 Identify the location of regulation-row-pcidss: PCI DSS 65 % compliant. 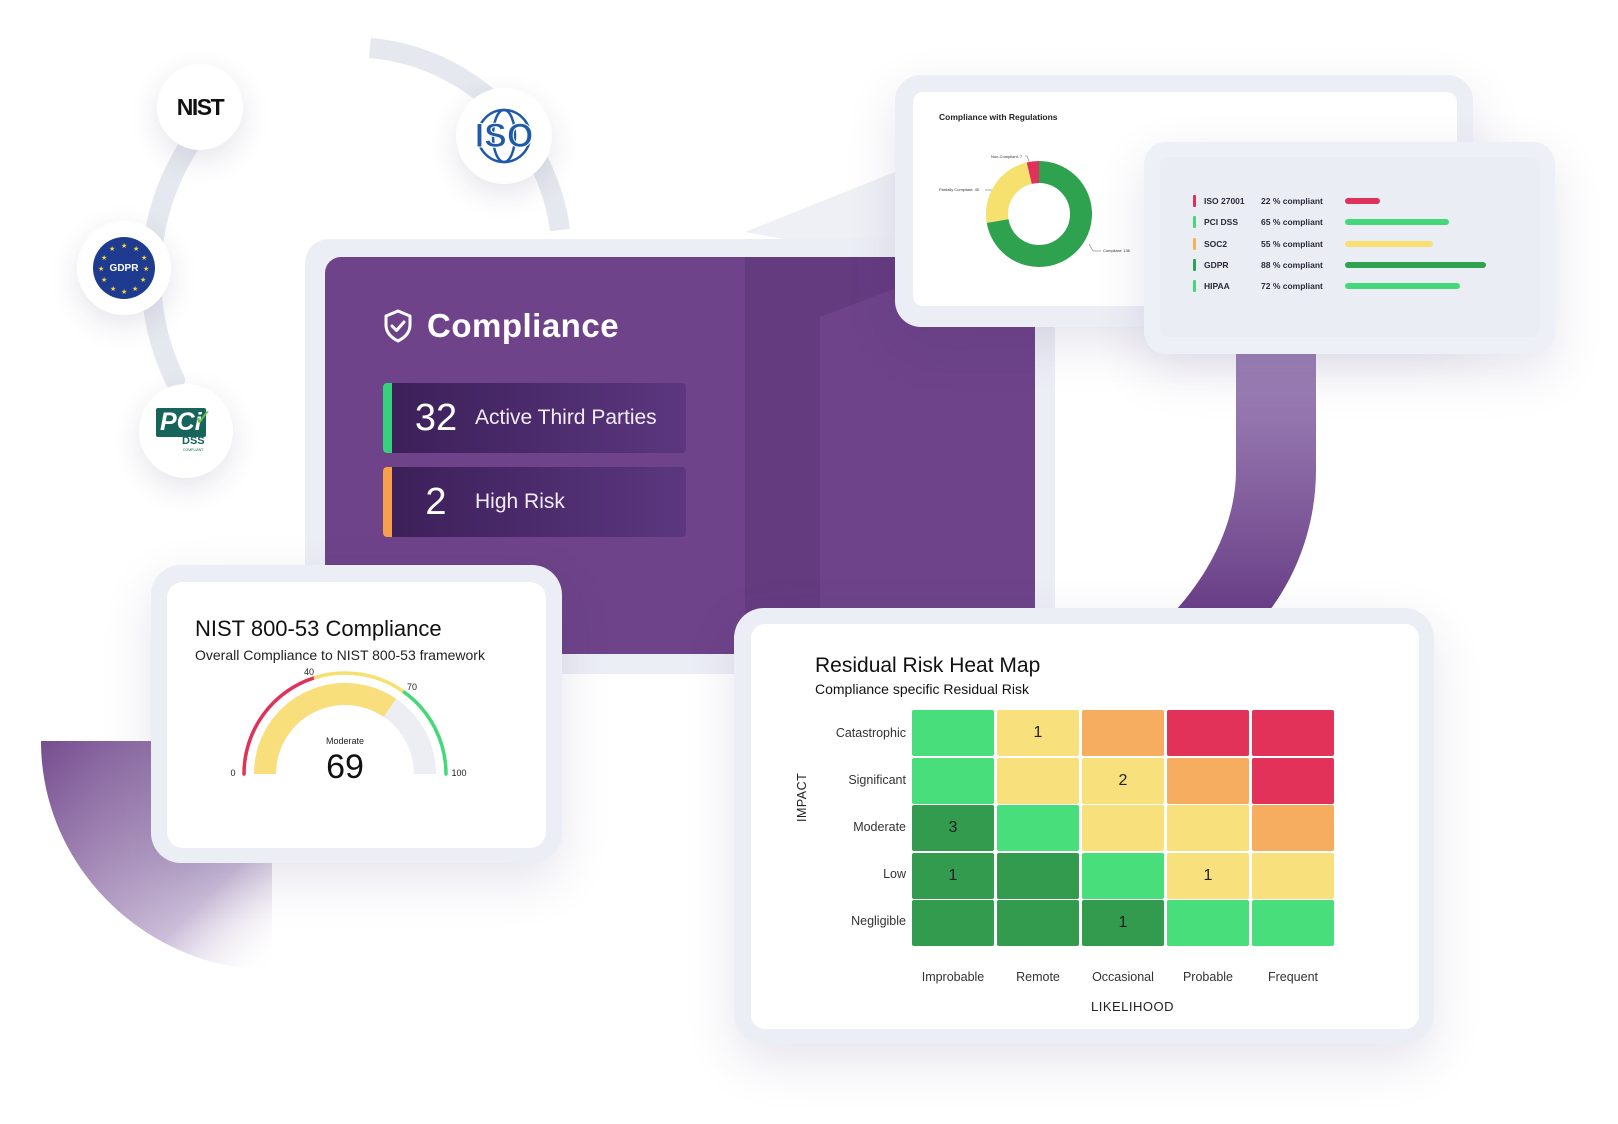
(1304, 222).